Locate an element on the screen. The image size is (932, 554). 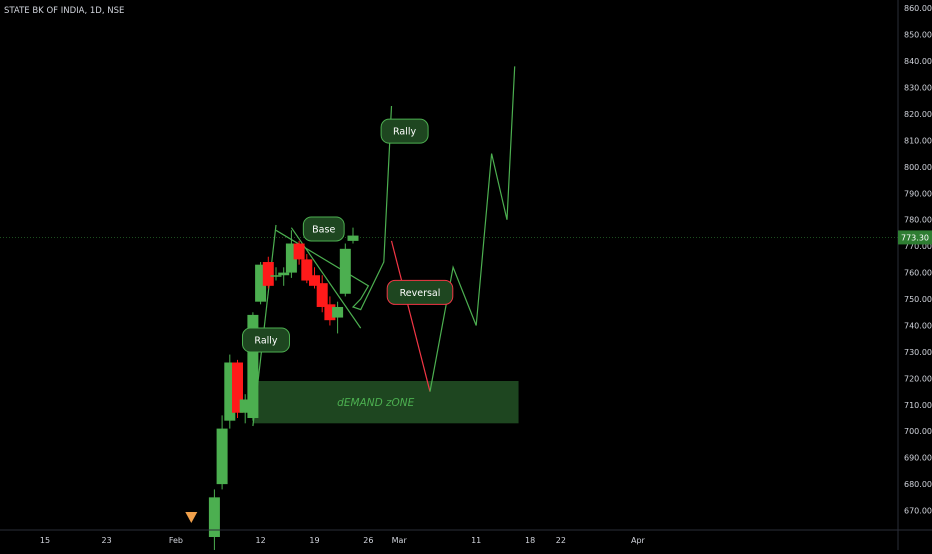
annotation-label: Reversal is located at coordinates (420, 293).